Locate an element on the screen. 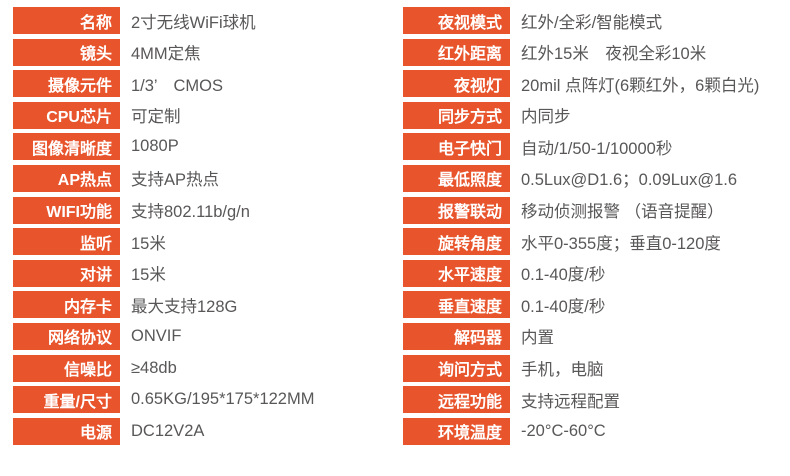  spec-value: 水平0-355度；垂直0-120度 is located at coordinates (621, 243).